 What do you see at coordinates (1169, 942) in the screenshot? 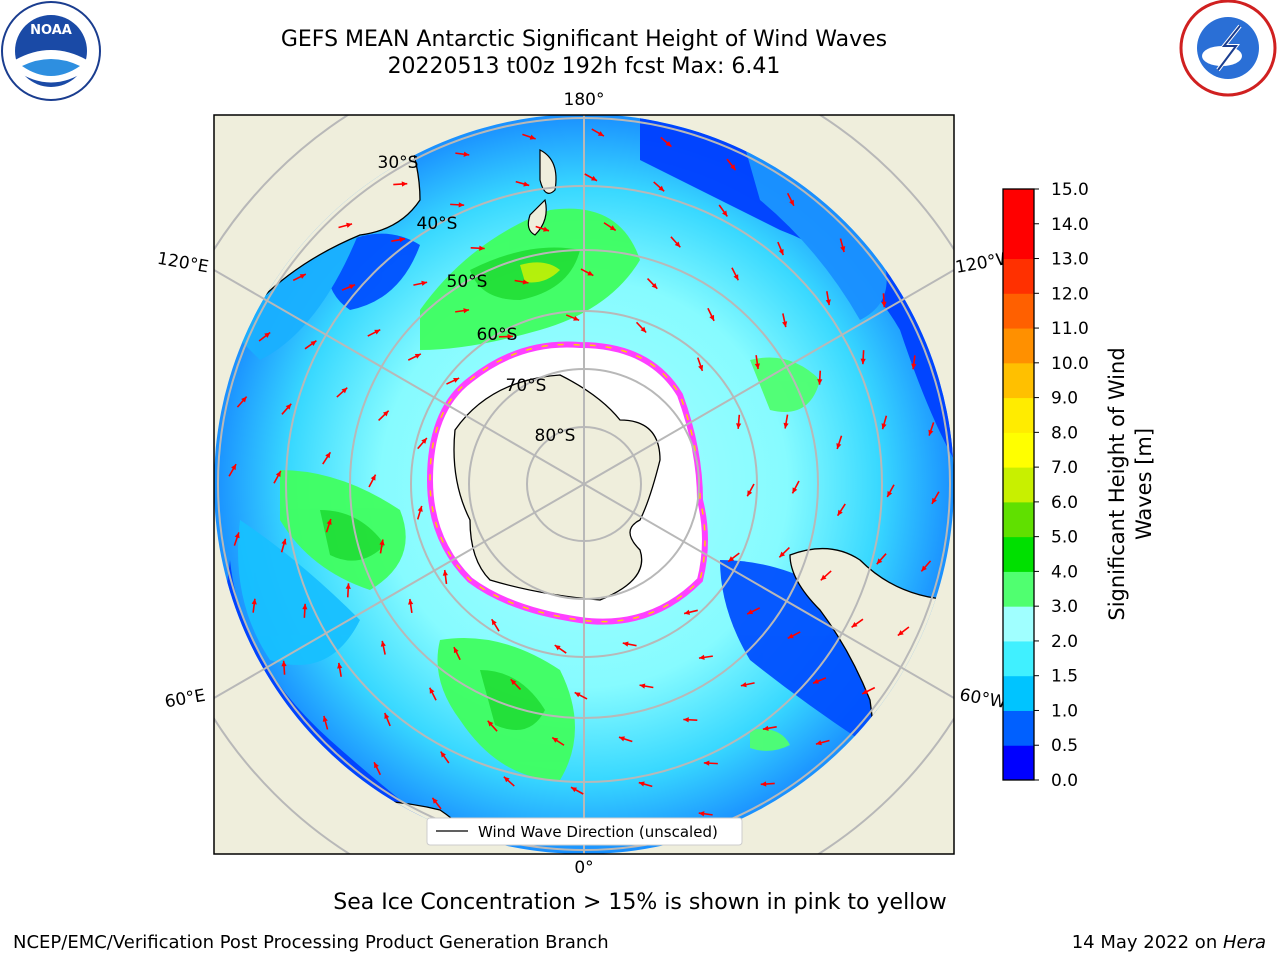
I see `footer-date: 14 May 2022 on Hera` at bounding box center [1169, 942].